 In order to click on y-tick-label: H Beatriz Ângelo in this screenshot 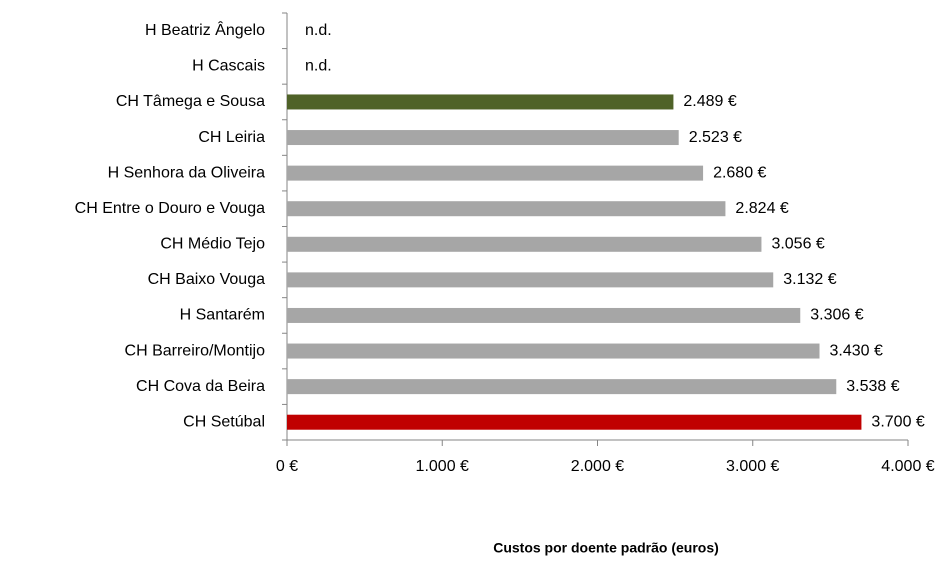, I will do `click(205, 29)`.